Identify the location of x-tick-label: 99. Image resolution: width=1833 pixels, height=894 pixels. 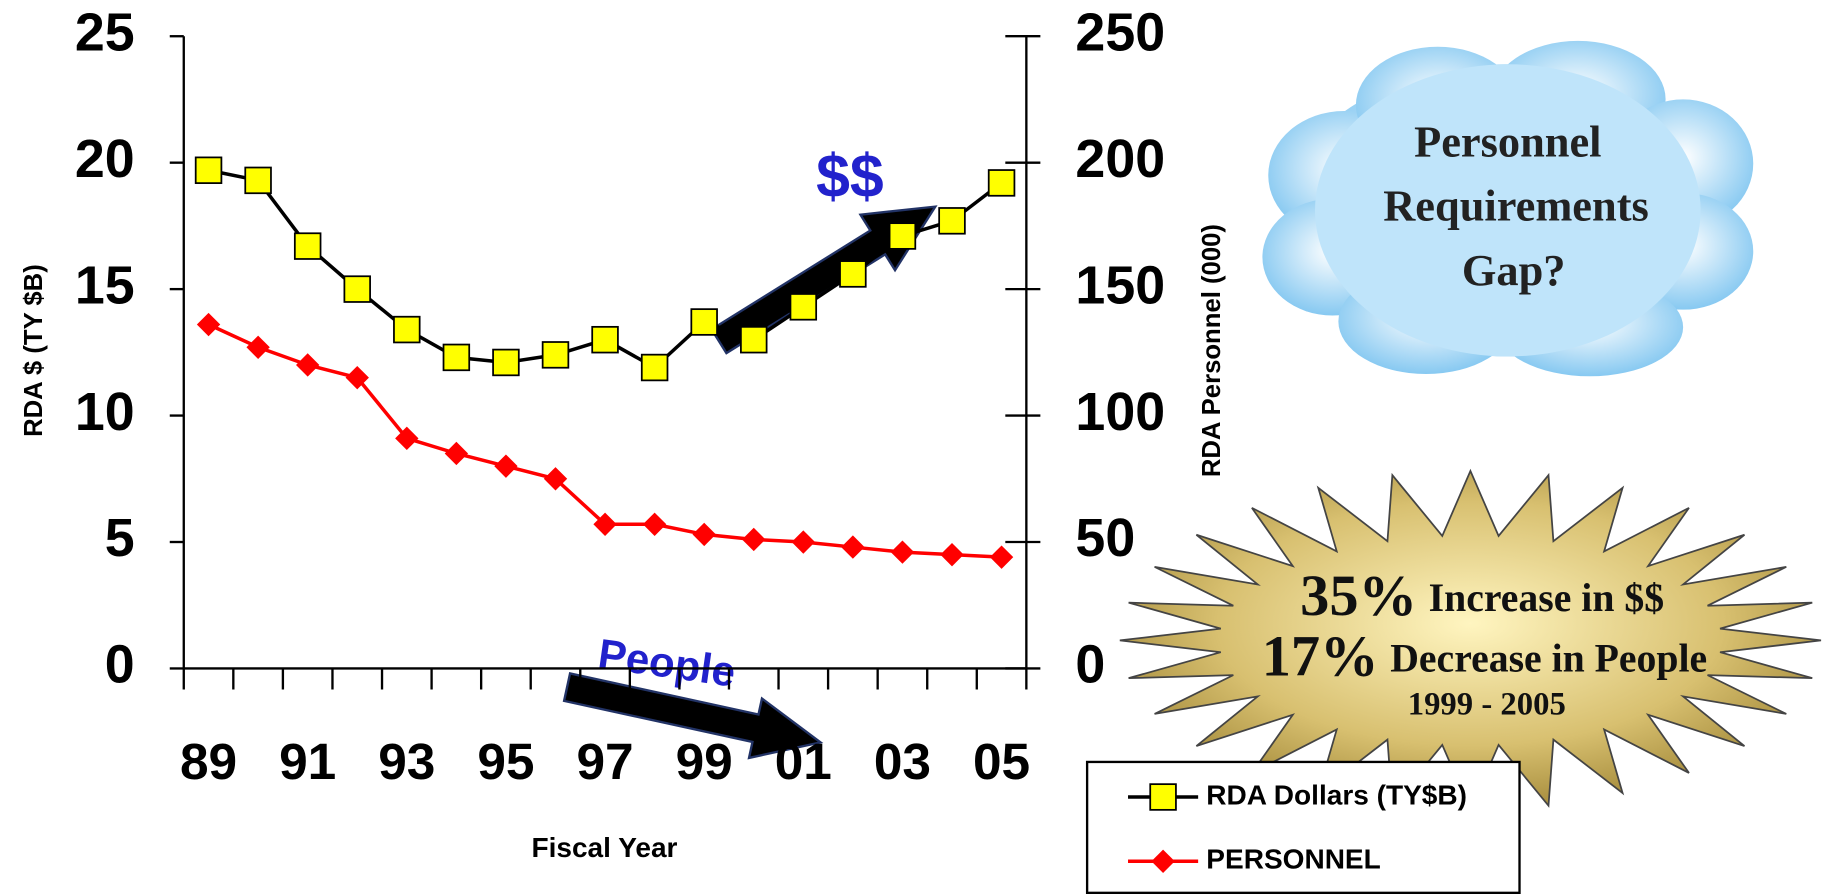
(704, 761).